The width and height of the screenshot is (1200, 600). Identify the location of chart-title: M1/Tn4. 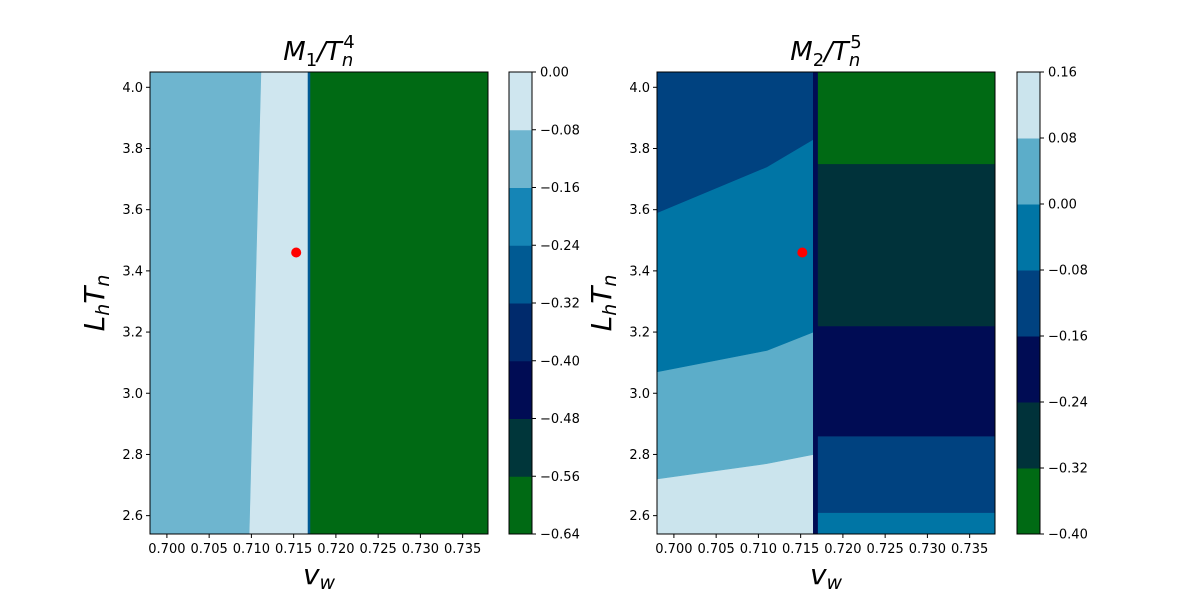
(318, 51).